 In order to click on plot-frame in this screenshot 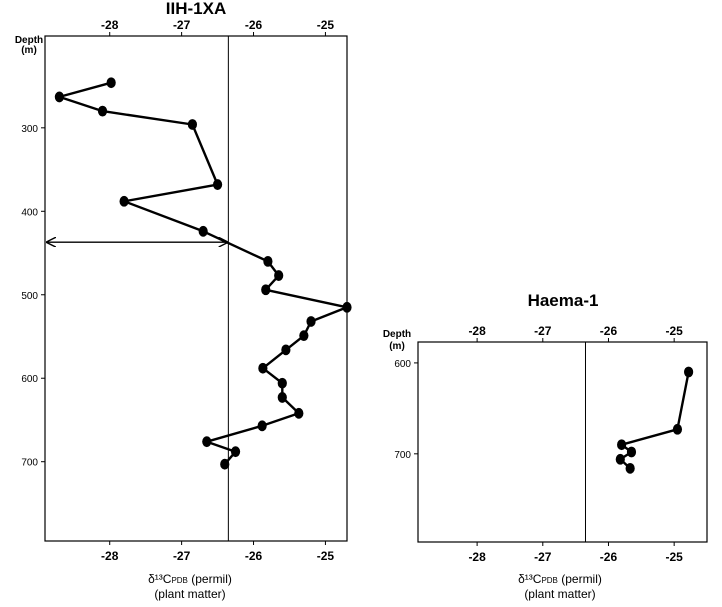, I will do `click(562, 442)`.